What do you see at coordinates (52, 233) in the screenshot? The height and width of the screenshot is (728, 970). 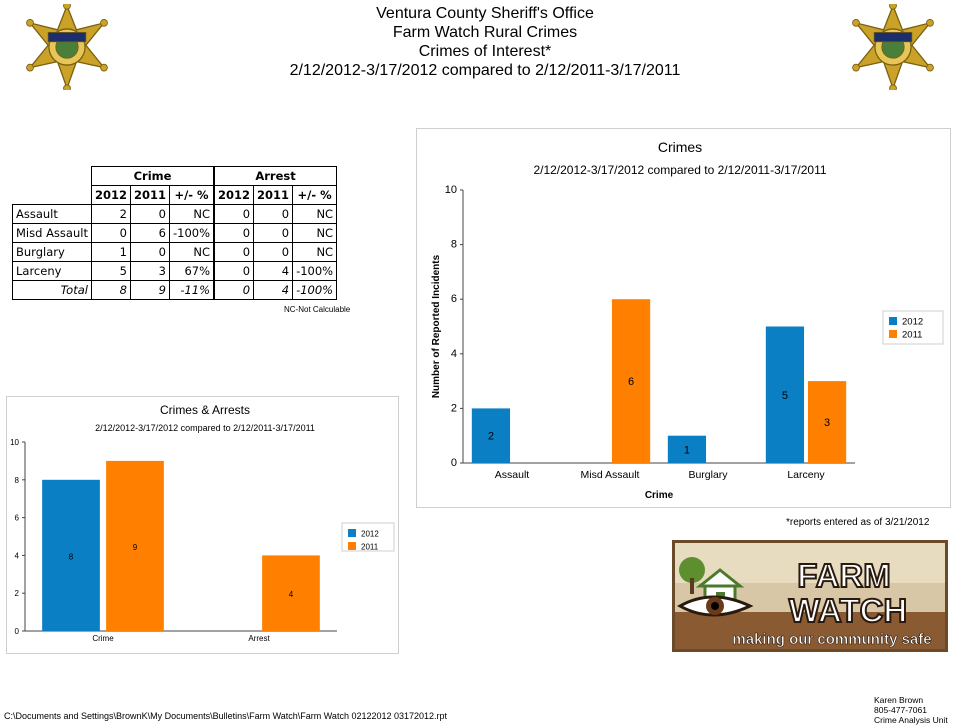 I see `row-label: Misd Assault` at bounding box center [52, 233].